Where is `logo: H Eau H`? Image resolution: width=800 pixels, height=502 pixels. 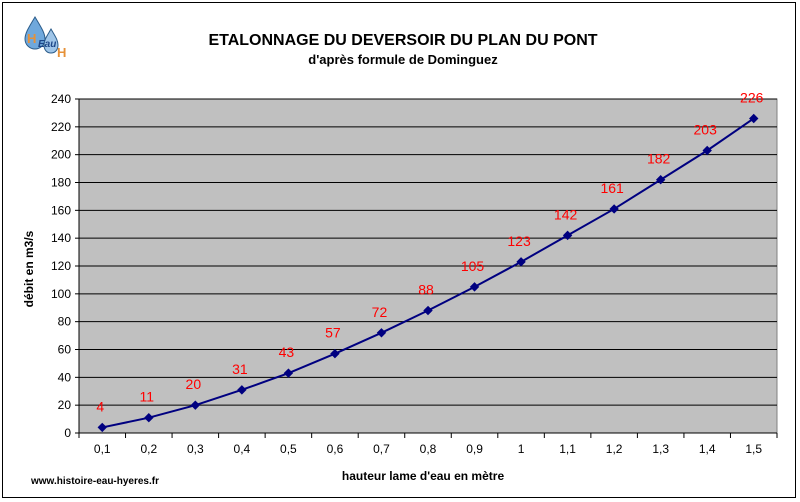
logo: H Eau H is located at coordinates (45, 38).